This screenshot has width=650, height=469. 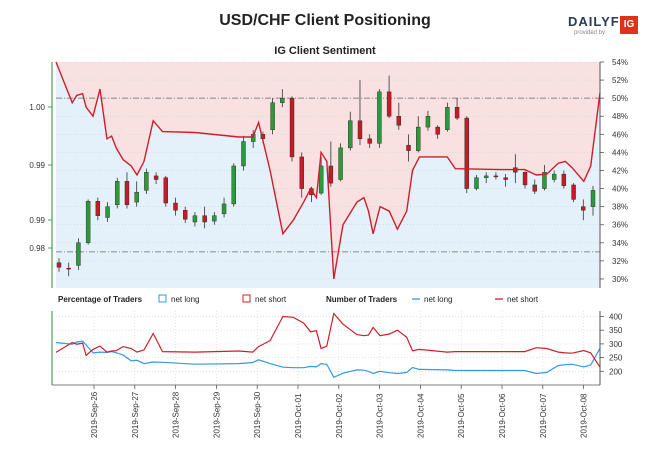 What do you see at coordinates (620, 279) in the screenshot?
I see `right-tick-label: 30%` at bounding box center [620, 279].